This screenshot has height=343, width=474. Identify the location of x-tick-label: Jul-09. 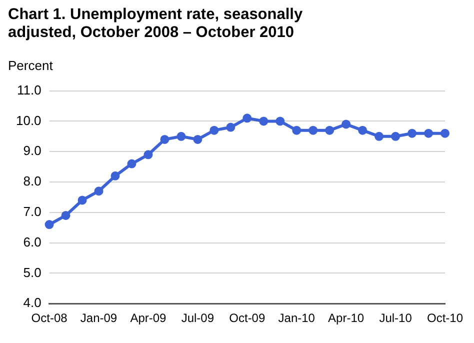
(197, 318).